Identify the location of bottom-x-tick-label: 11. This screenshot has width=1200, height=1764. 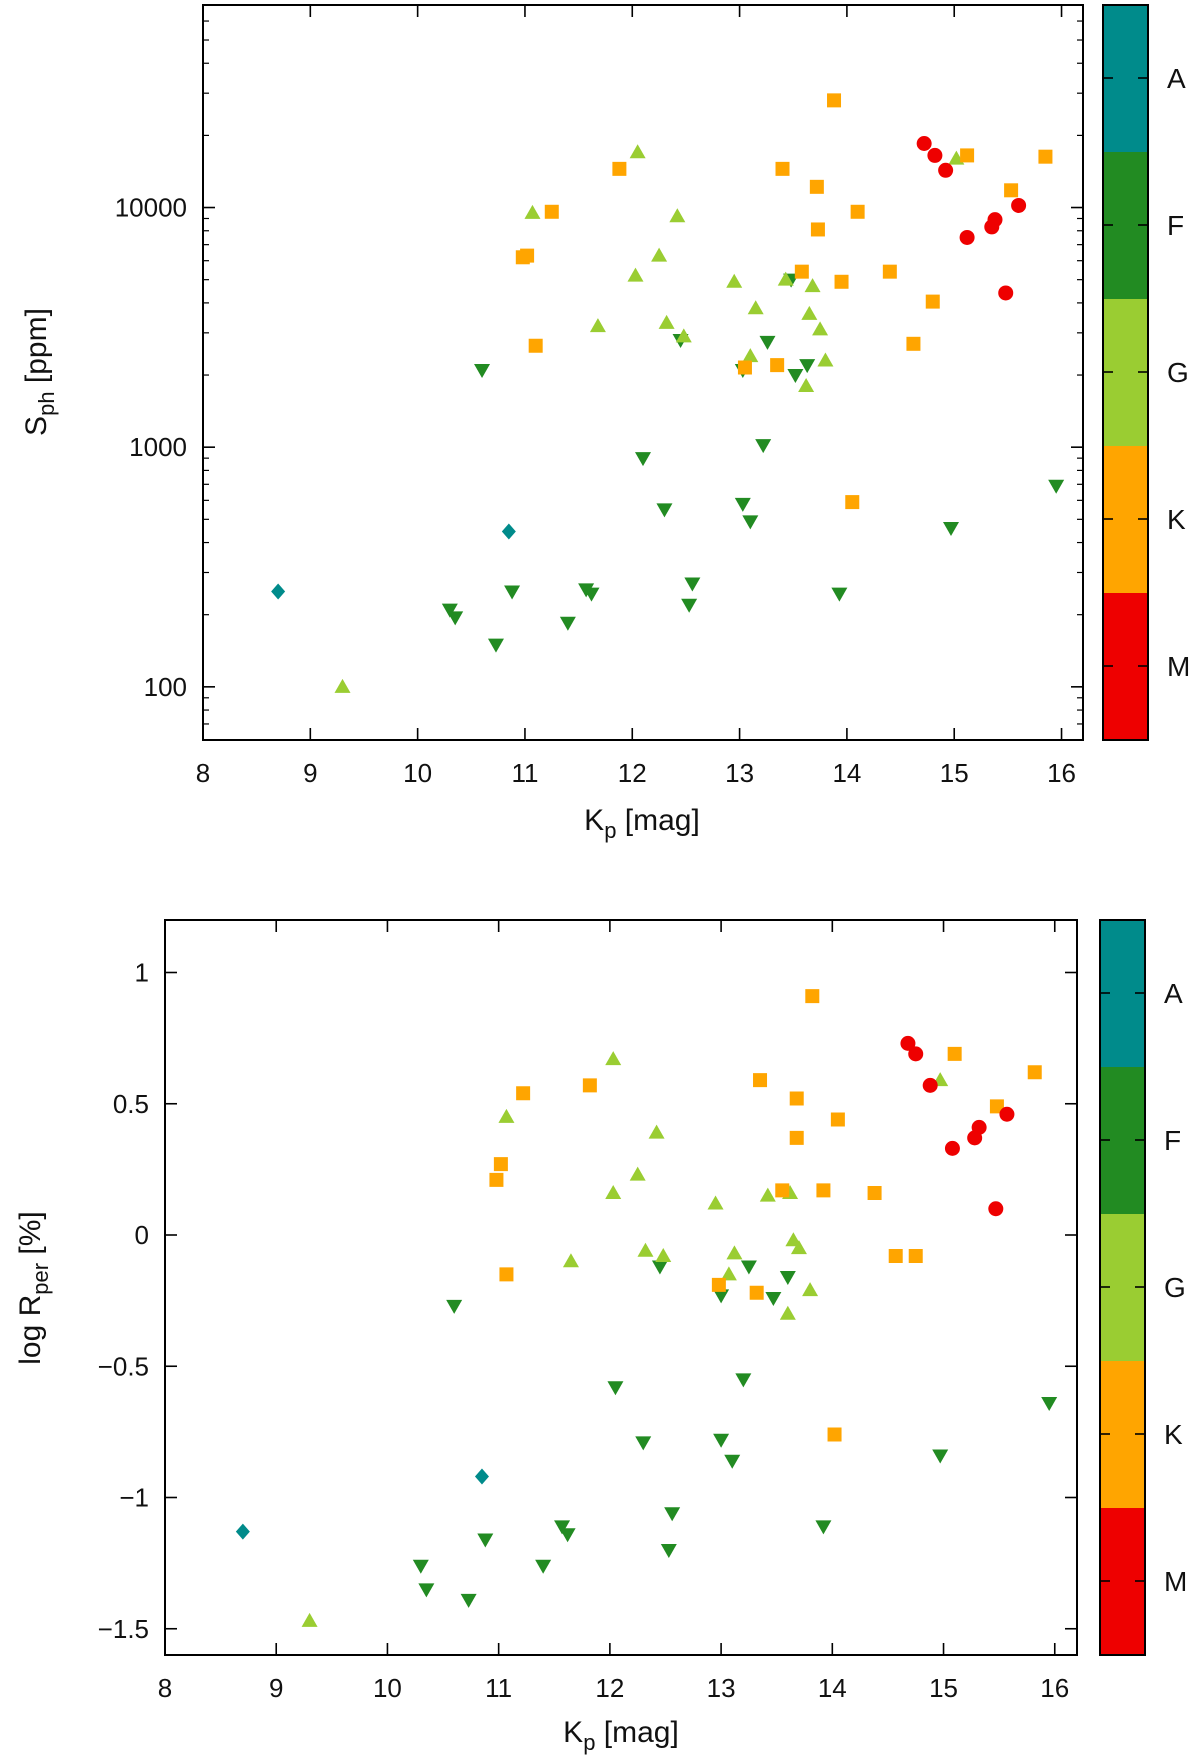
(498, 1688).